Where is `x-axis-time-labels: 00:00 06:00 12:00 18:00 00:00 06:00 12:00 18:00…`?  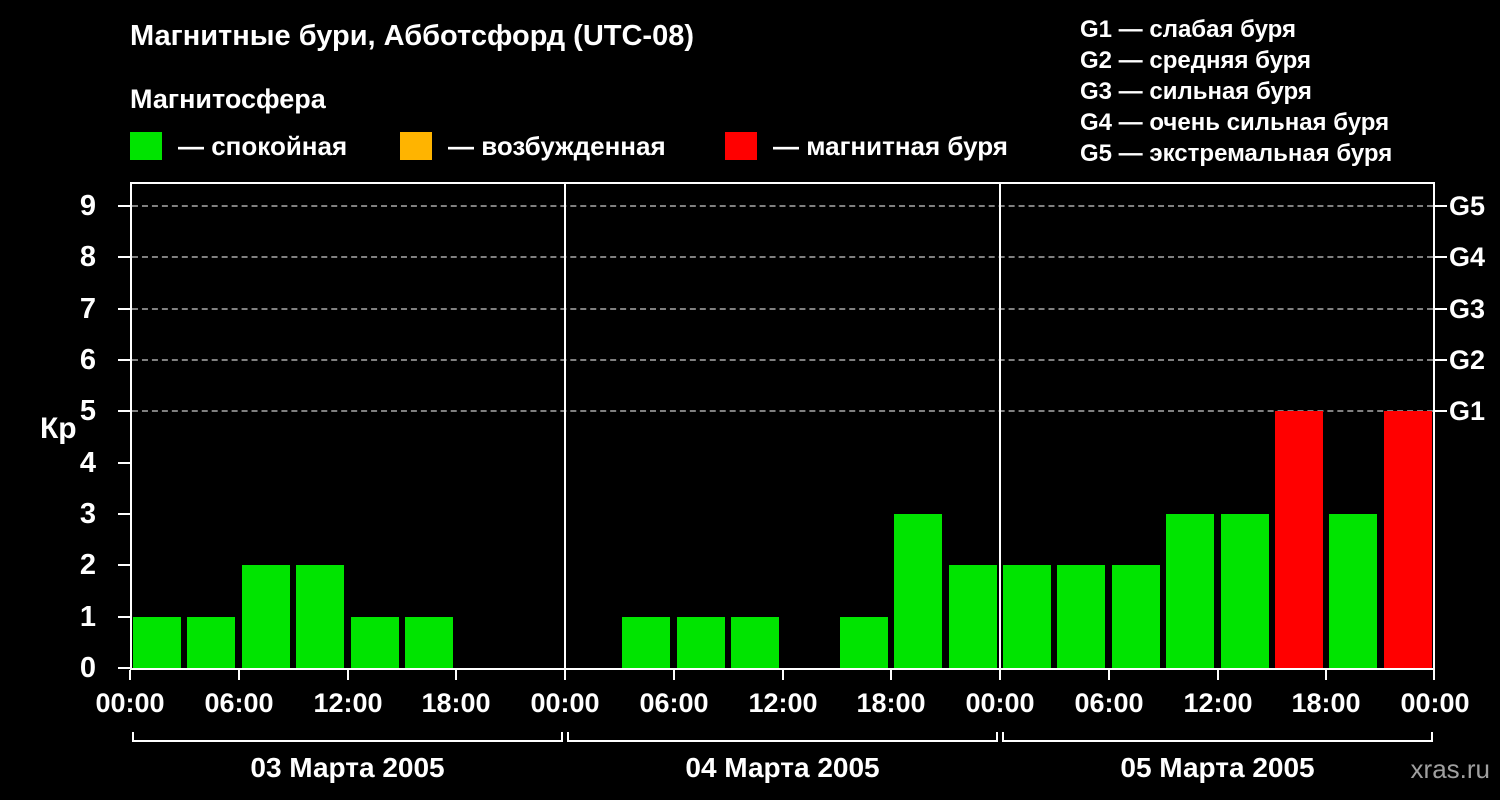 x-axis-time-labels: 00:00 06:00 12:00 18:00 00:00 06:00 12:00 18:00… is located at coordinates (782, 706).